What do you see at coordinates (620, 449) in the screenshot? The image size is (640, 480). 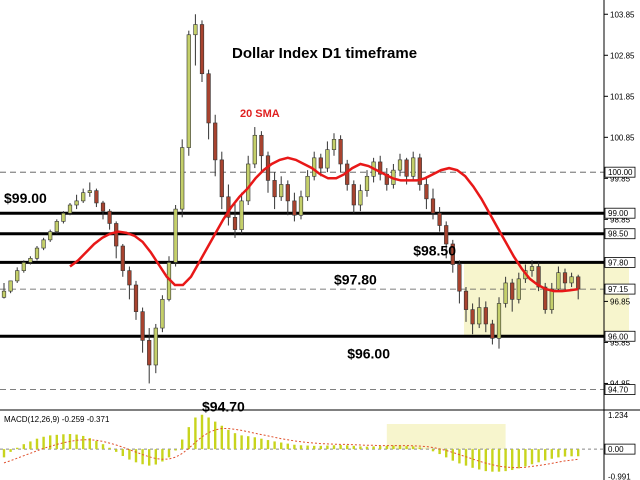 I see `macd-zero-tag-box` at bounding box center [620, 449].